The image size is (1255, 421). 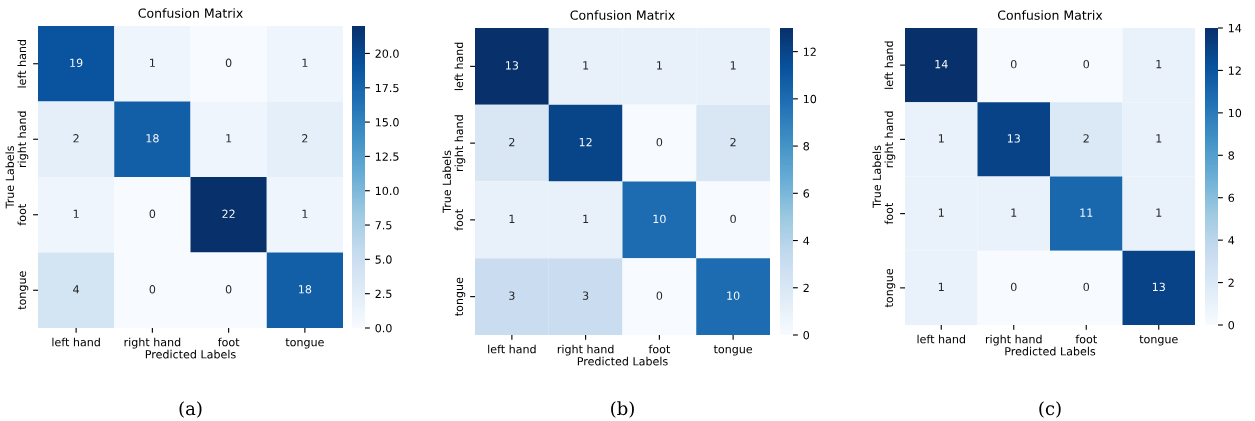 I want to click on text: (b), so click(x=622, y=409).